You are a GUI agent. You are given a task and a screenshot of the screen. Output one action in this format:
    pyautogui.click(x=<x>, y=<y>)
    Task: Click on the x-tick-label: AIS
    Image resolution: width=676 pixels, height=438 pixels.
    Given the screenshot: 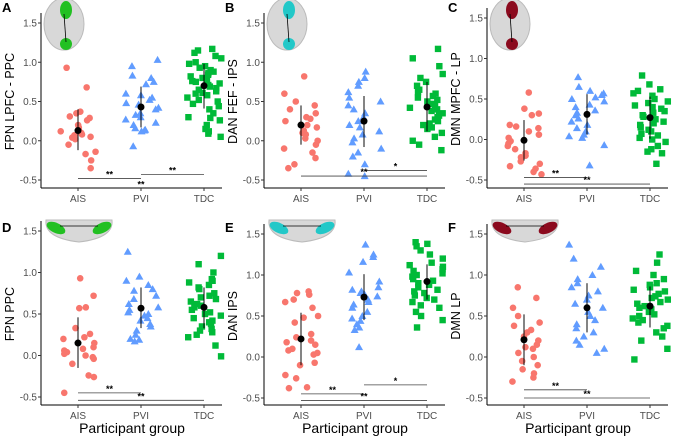 What is the action you would take?
    pyautogui.click(x=524, y=416)
    